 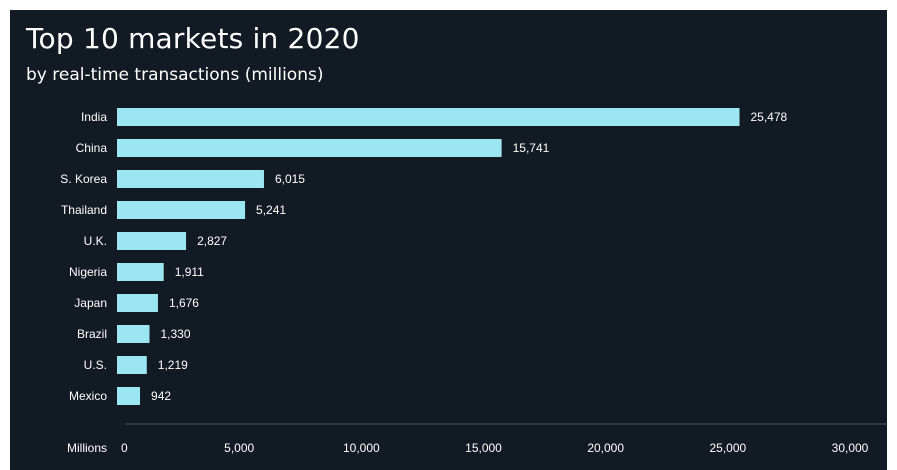 What do you see at coordinates (92, 334) in the screenshot?
I see `category-label: Brazil` at bounding box center [92, 334].